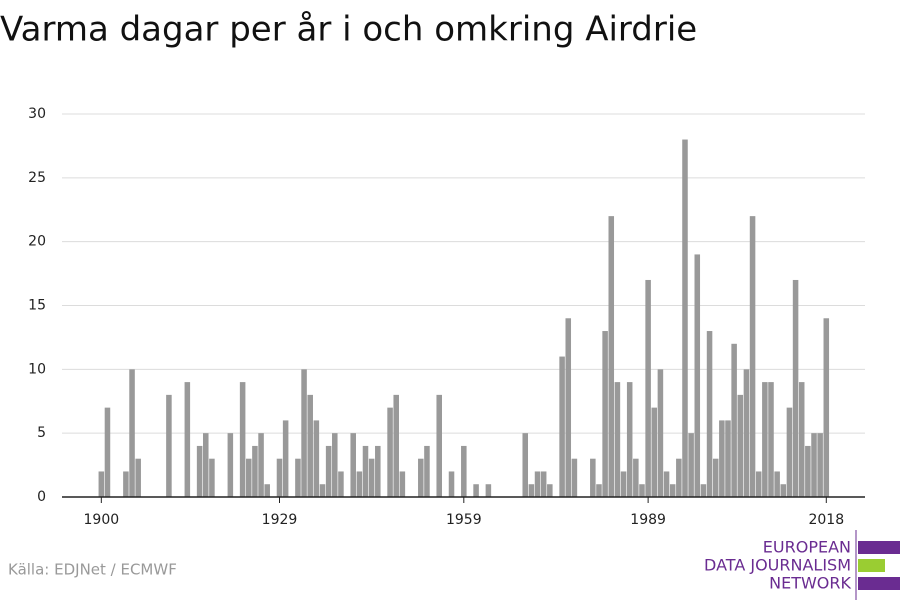  What do you see at coordinates (464, 520) in the screenshot?
I see `x-tick-label: 1959` at bounding box center [464, 520].